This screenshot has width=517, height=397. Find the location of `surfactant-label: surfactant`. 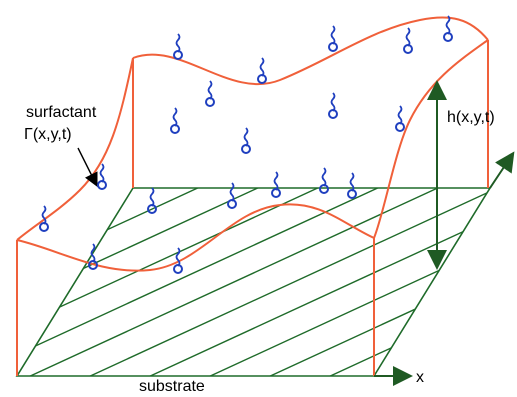

surfactant-label: surfactant is located at coordinates (61, 112).